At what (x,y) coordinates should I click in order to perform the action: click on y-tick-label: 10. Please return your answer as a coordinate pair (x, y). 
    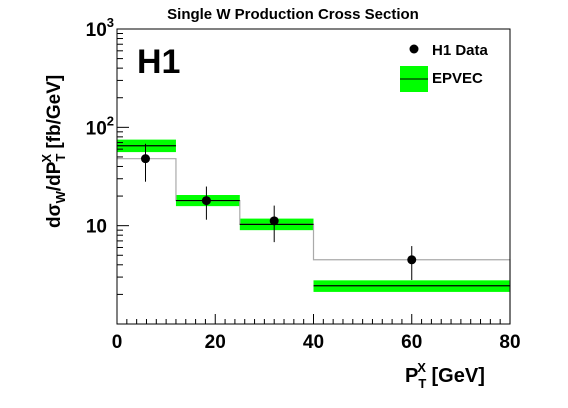
    Looking at the image, I should click on (96, 227).